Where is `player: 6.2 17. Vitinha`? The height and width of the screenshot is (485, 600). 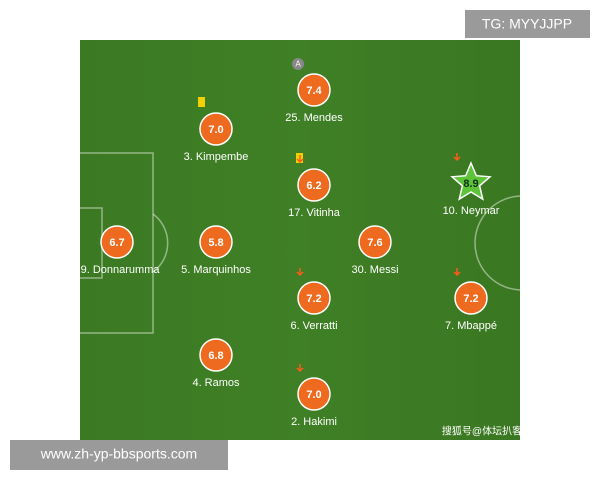 player: 6.2 17. Vitinha is located at coordinates (314, 186).